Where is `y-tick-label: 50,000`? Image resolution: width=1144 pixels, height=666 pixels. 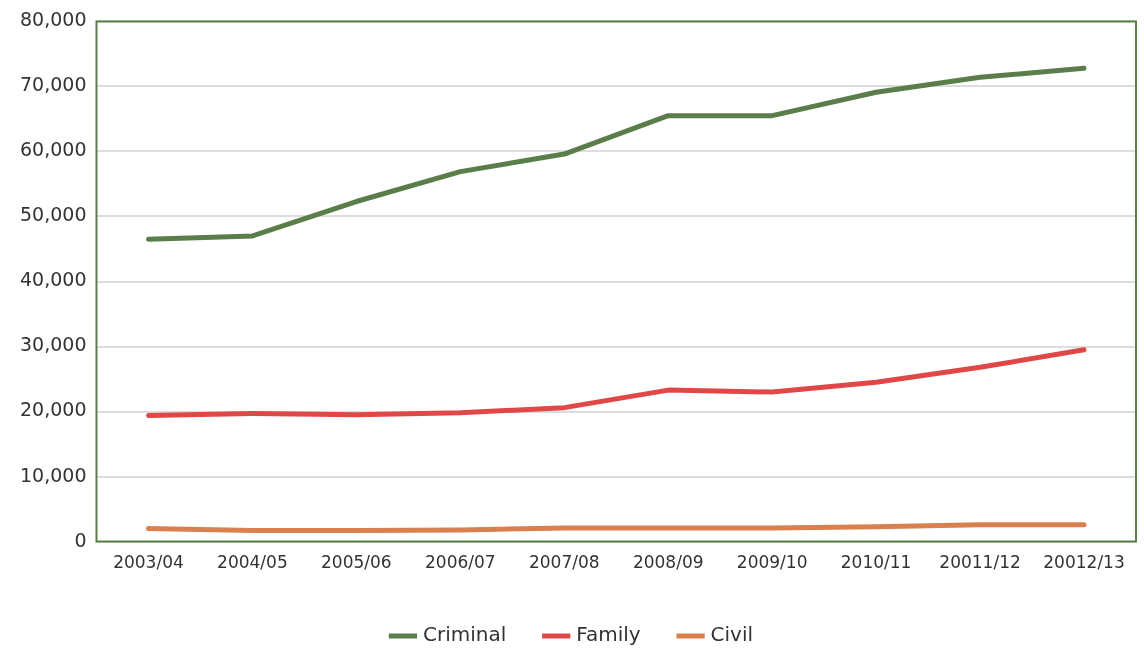
y-tick-label: 50,000 is located at coordinates (53, 214).